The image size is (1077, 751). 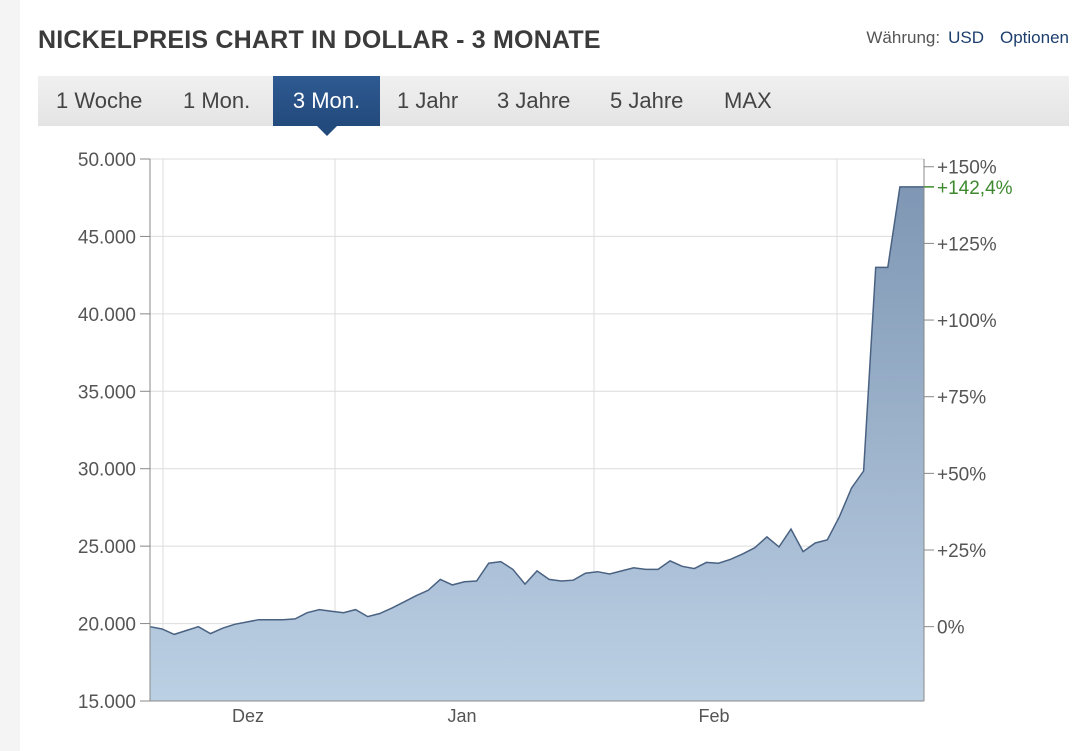 What do you see at coordinates (428, 100) in the screenshot?
I see `tab-1-year: 1 Jahr` at bounding box center [428, 100].